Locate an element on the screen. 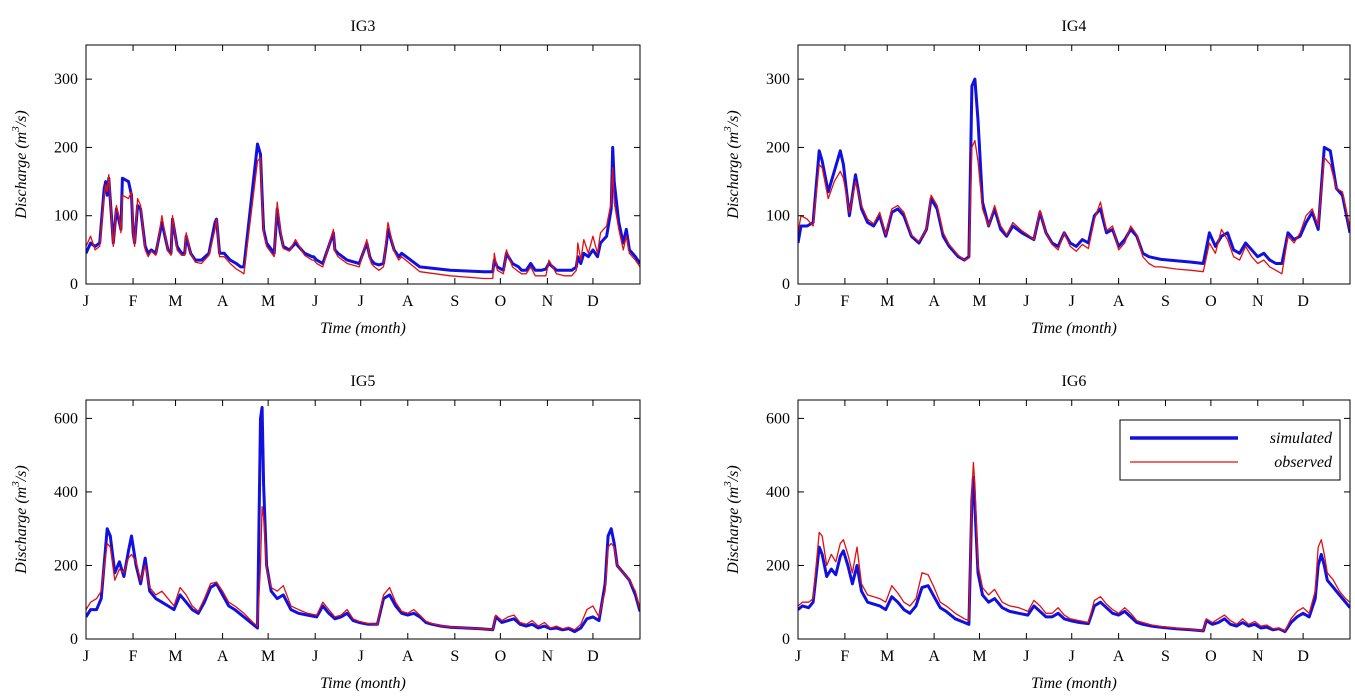 The width and height of the screenshot is (1355, 700). legend-box is located at coordinates (1230, 450).